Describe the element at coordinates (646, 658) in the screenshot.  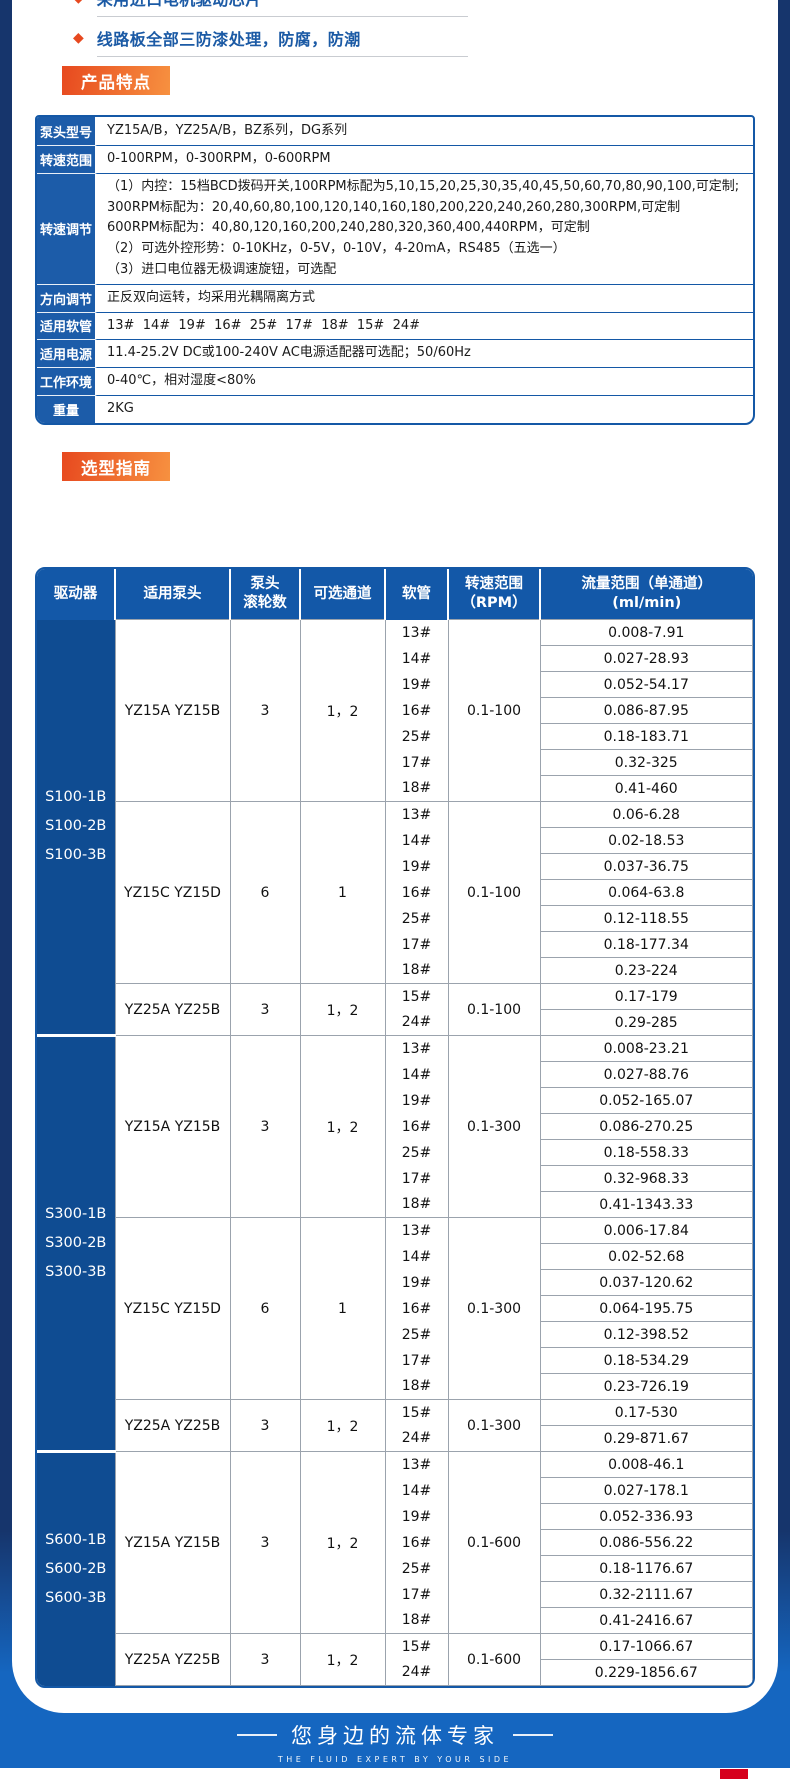
I see `cell-flow: 0.027-28.93` at that location.